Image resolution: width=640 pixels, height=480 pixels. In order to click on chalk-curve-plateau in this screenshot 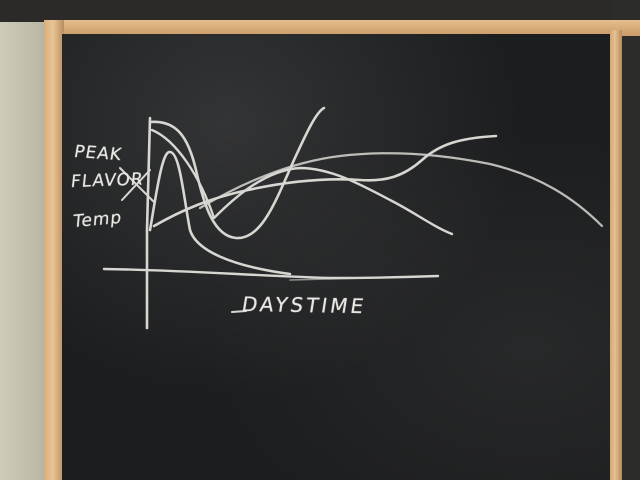, I will do `click(325, 181)`.